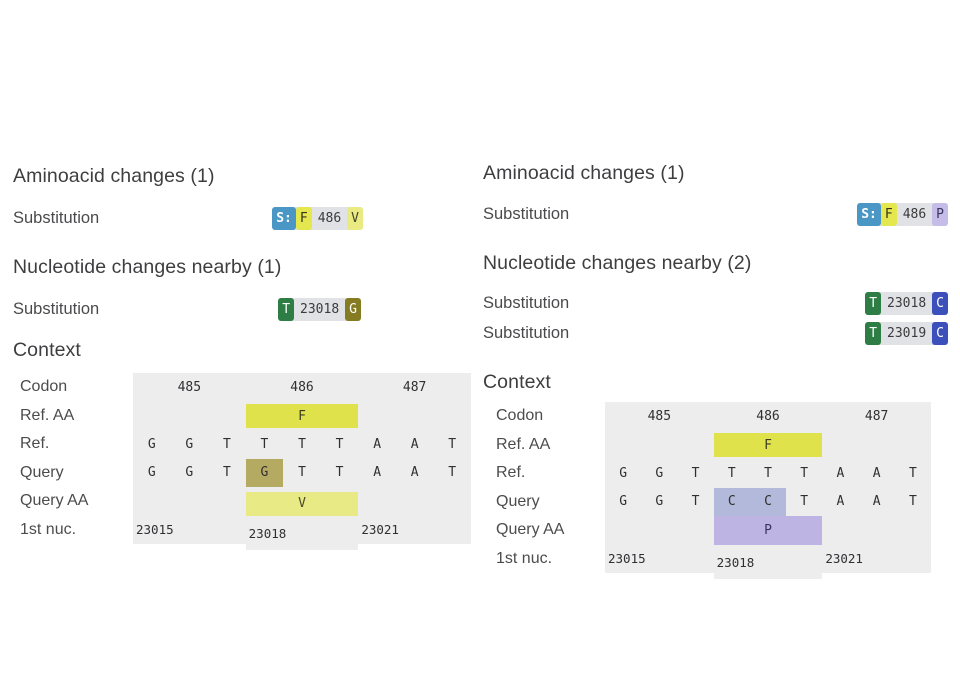  What do you see at coordinates (768, 490) in the screenshot?
I see `context-grid: 485 486 487 F G G T T T T A A T G G T C` at bounding box center [768, 490].